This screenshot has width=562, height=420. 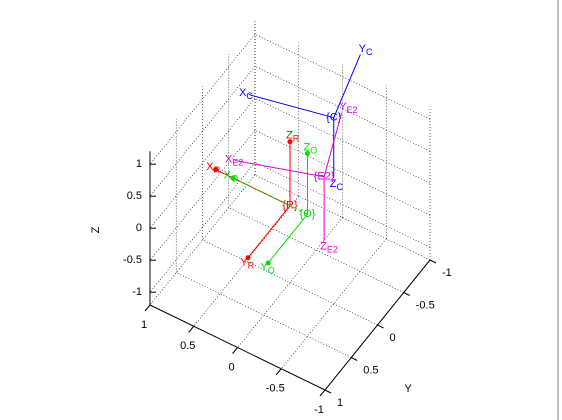 I want to click on axis-name: YO, so click(x=267, y=269).